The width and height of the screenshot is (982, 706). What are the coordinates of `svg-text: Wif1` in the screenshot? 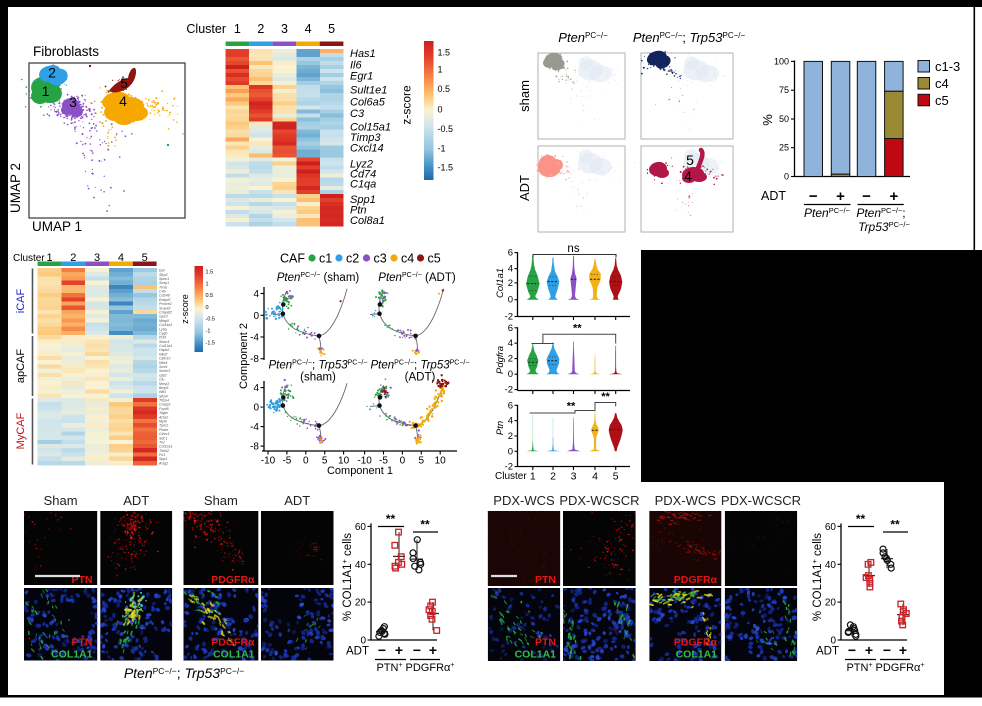 It's located at (162, 392).